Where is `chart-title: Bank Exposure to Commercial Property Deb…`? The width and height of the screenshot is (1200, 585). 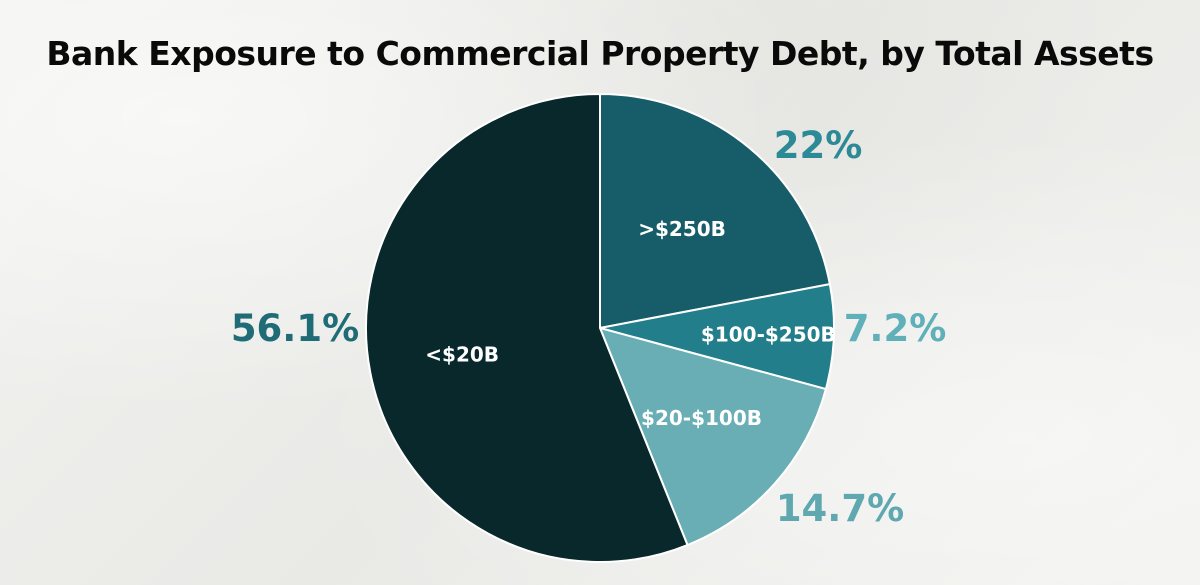 chart-title: Bank Exposure to Commercial Property Deb… is located at coordinates (600, 53).